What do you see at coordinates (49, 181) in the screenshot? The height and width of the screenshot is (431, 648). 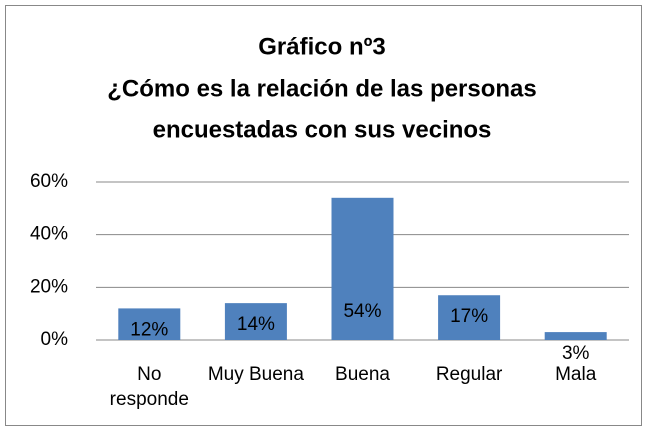 I see `y-tick-label: 60%` at bounding box center [49, 181].